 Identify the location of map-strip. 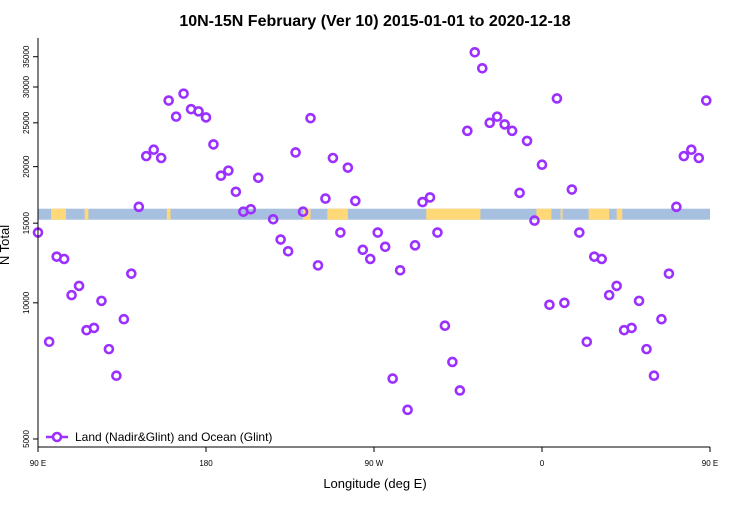
(374, 214).